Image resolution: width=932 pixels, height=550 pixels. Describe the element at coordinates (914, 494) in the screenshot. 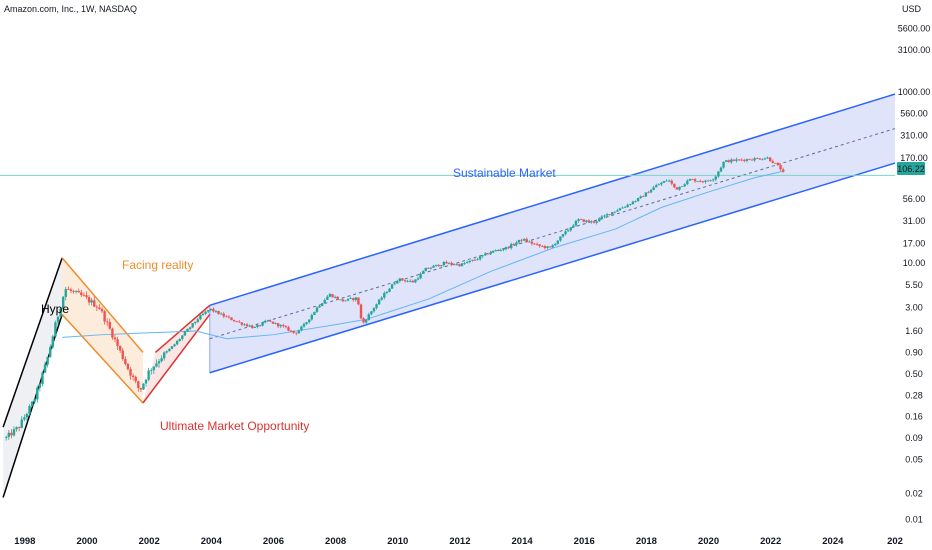

I see `y-tick-label: 0.02` at that location.